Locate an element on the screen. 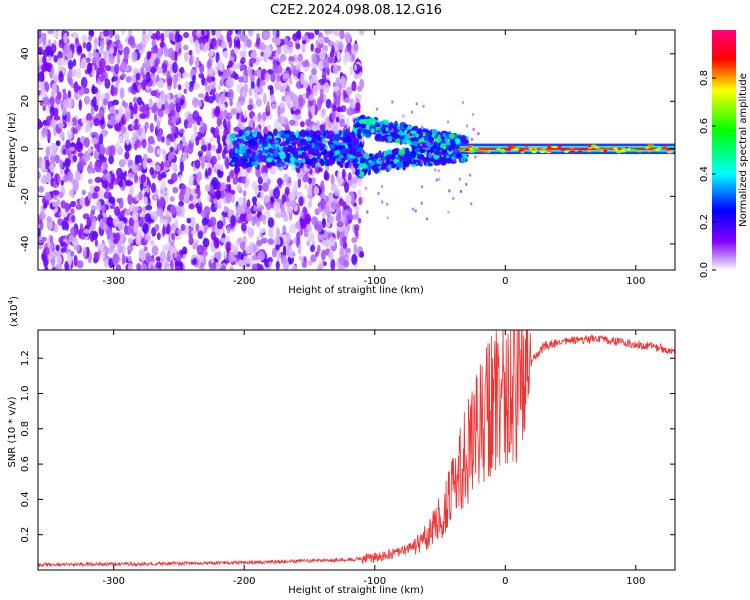 The width and height of the screenshot is (750, 600). carrier-core is located at coordinates (567, 148).